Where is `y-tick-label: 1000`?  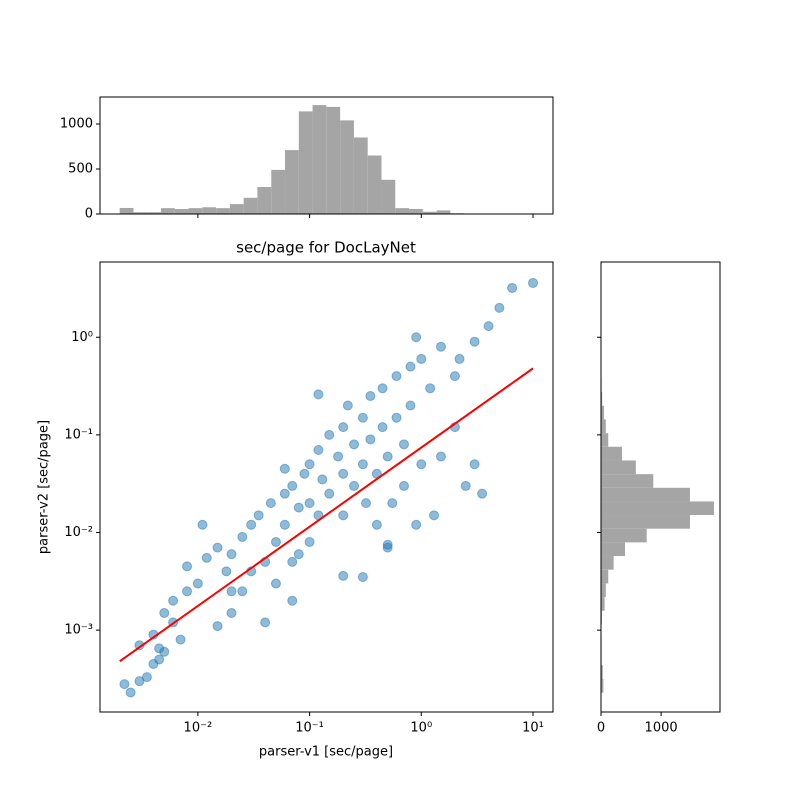
y-tick-label: 1000 is located at coordinates (76, 124).